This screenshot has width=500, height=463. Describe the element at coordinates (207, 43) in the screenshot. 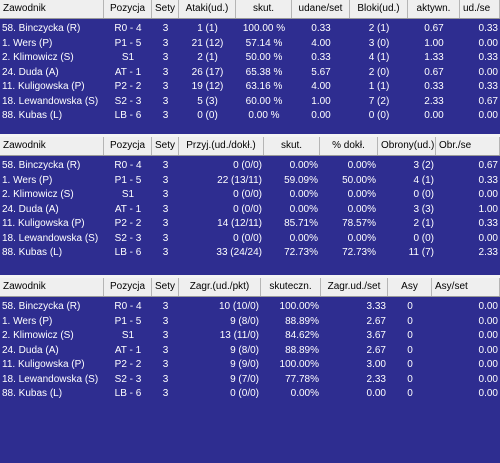

I see `table-cell: 21 (12)` at that location.